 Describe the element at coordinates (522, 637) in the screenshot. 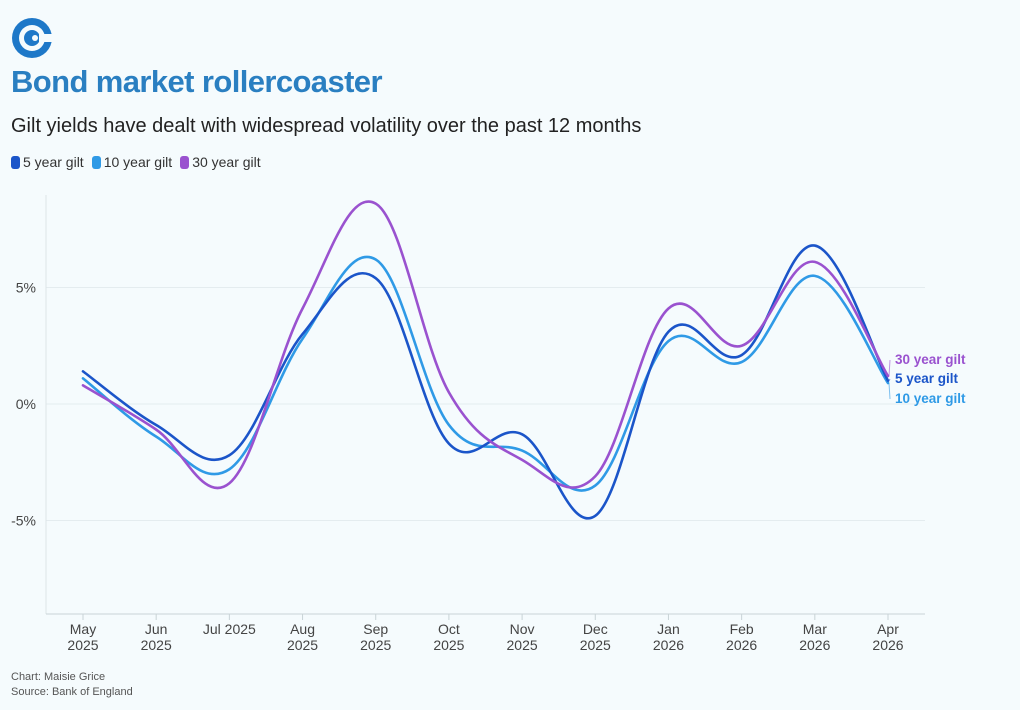

I see `x-tick-label: Nov 2025` at that location.